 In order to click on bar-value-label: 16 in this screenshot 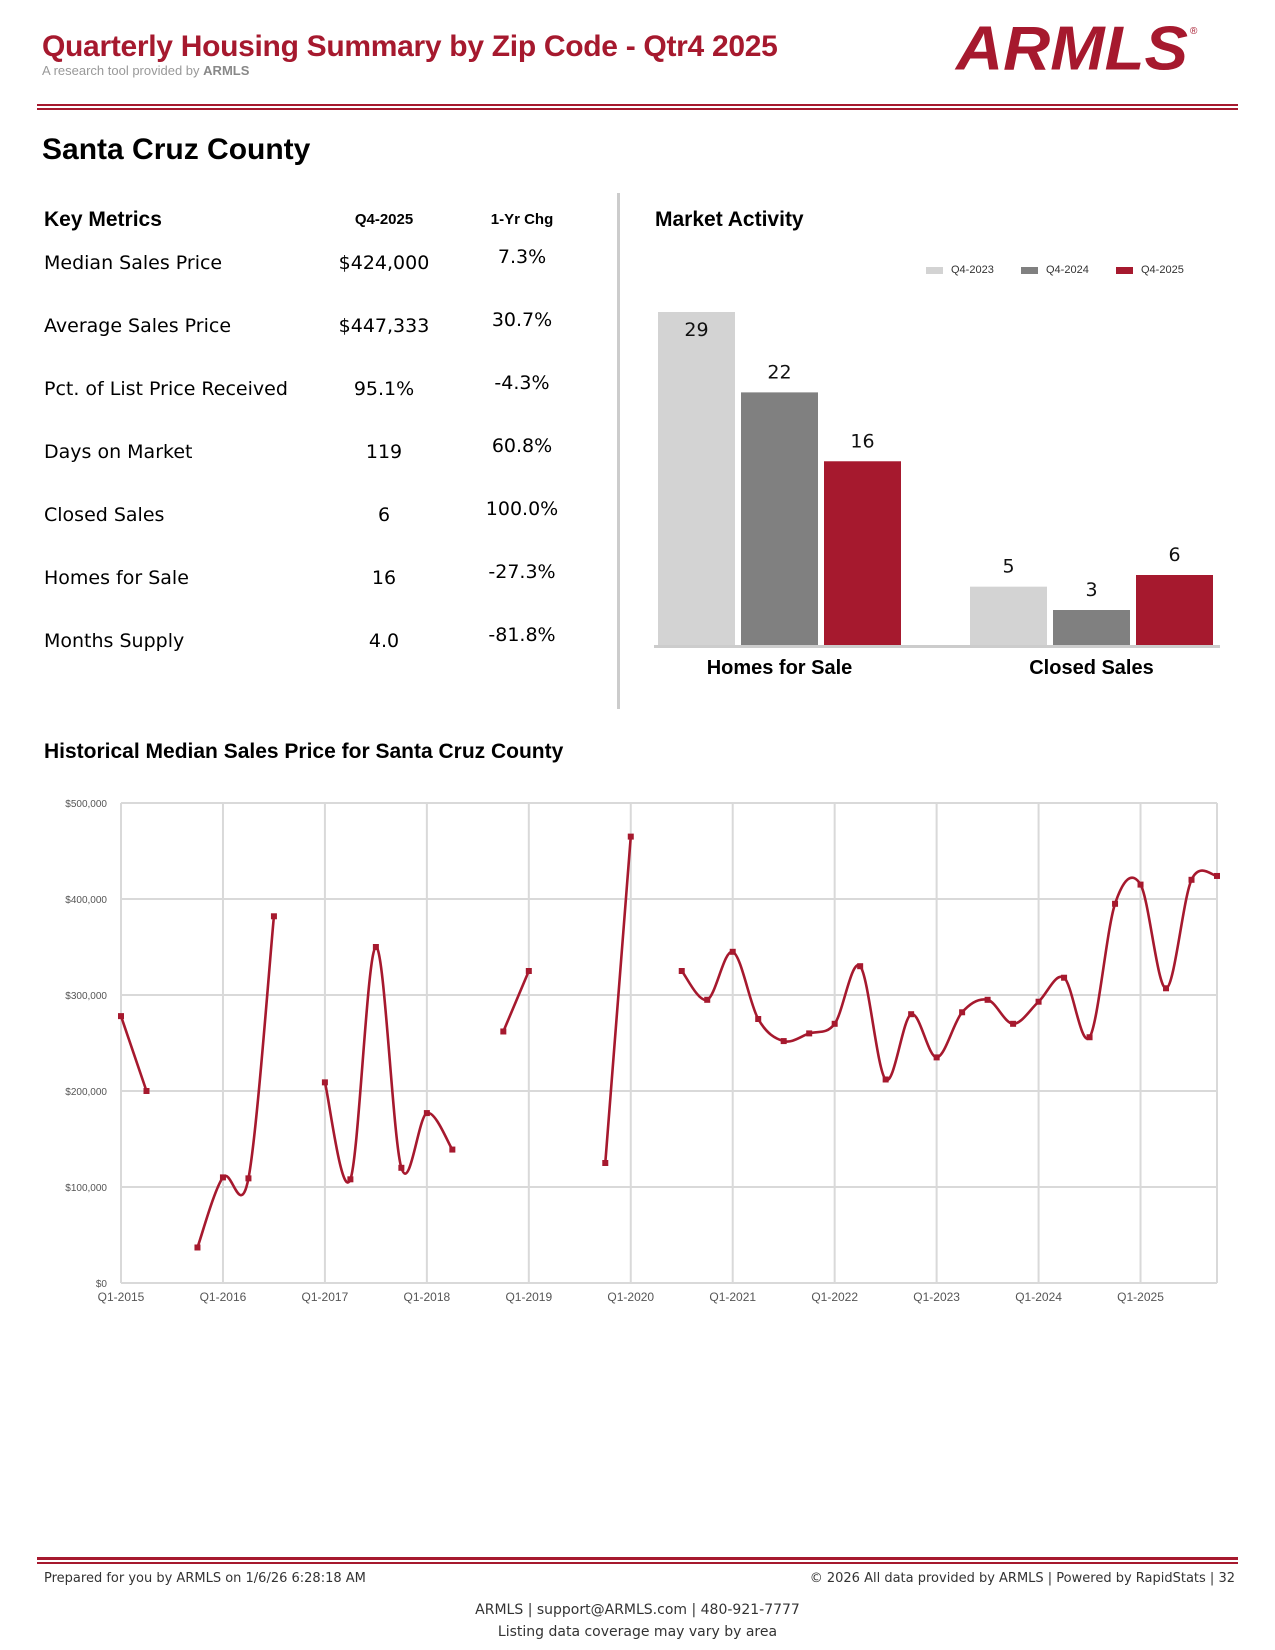, I will do `click(862, 441)`.